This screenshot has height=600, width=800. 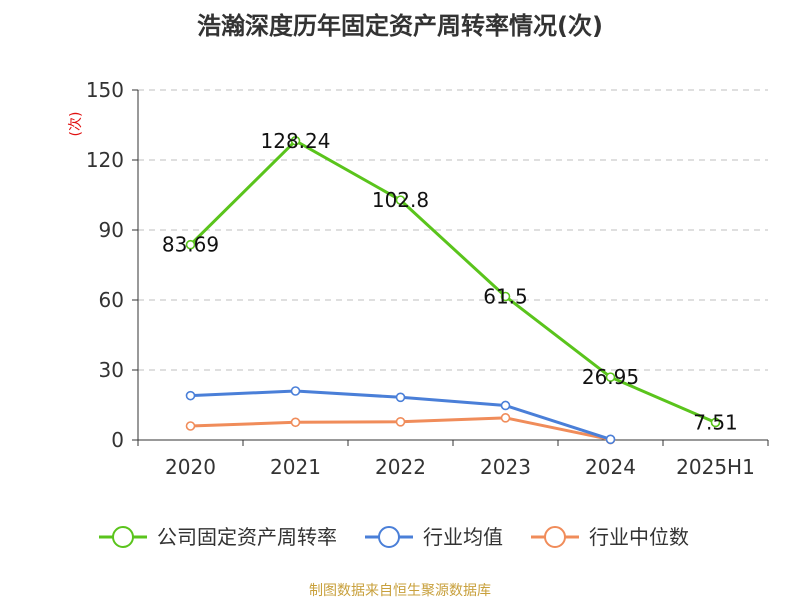 What do you see at coordinates (111, 300) in the screenshot?
I see `y-tick-label: 60` at bounding box center [111, 300].